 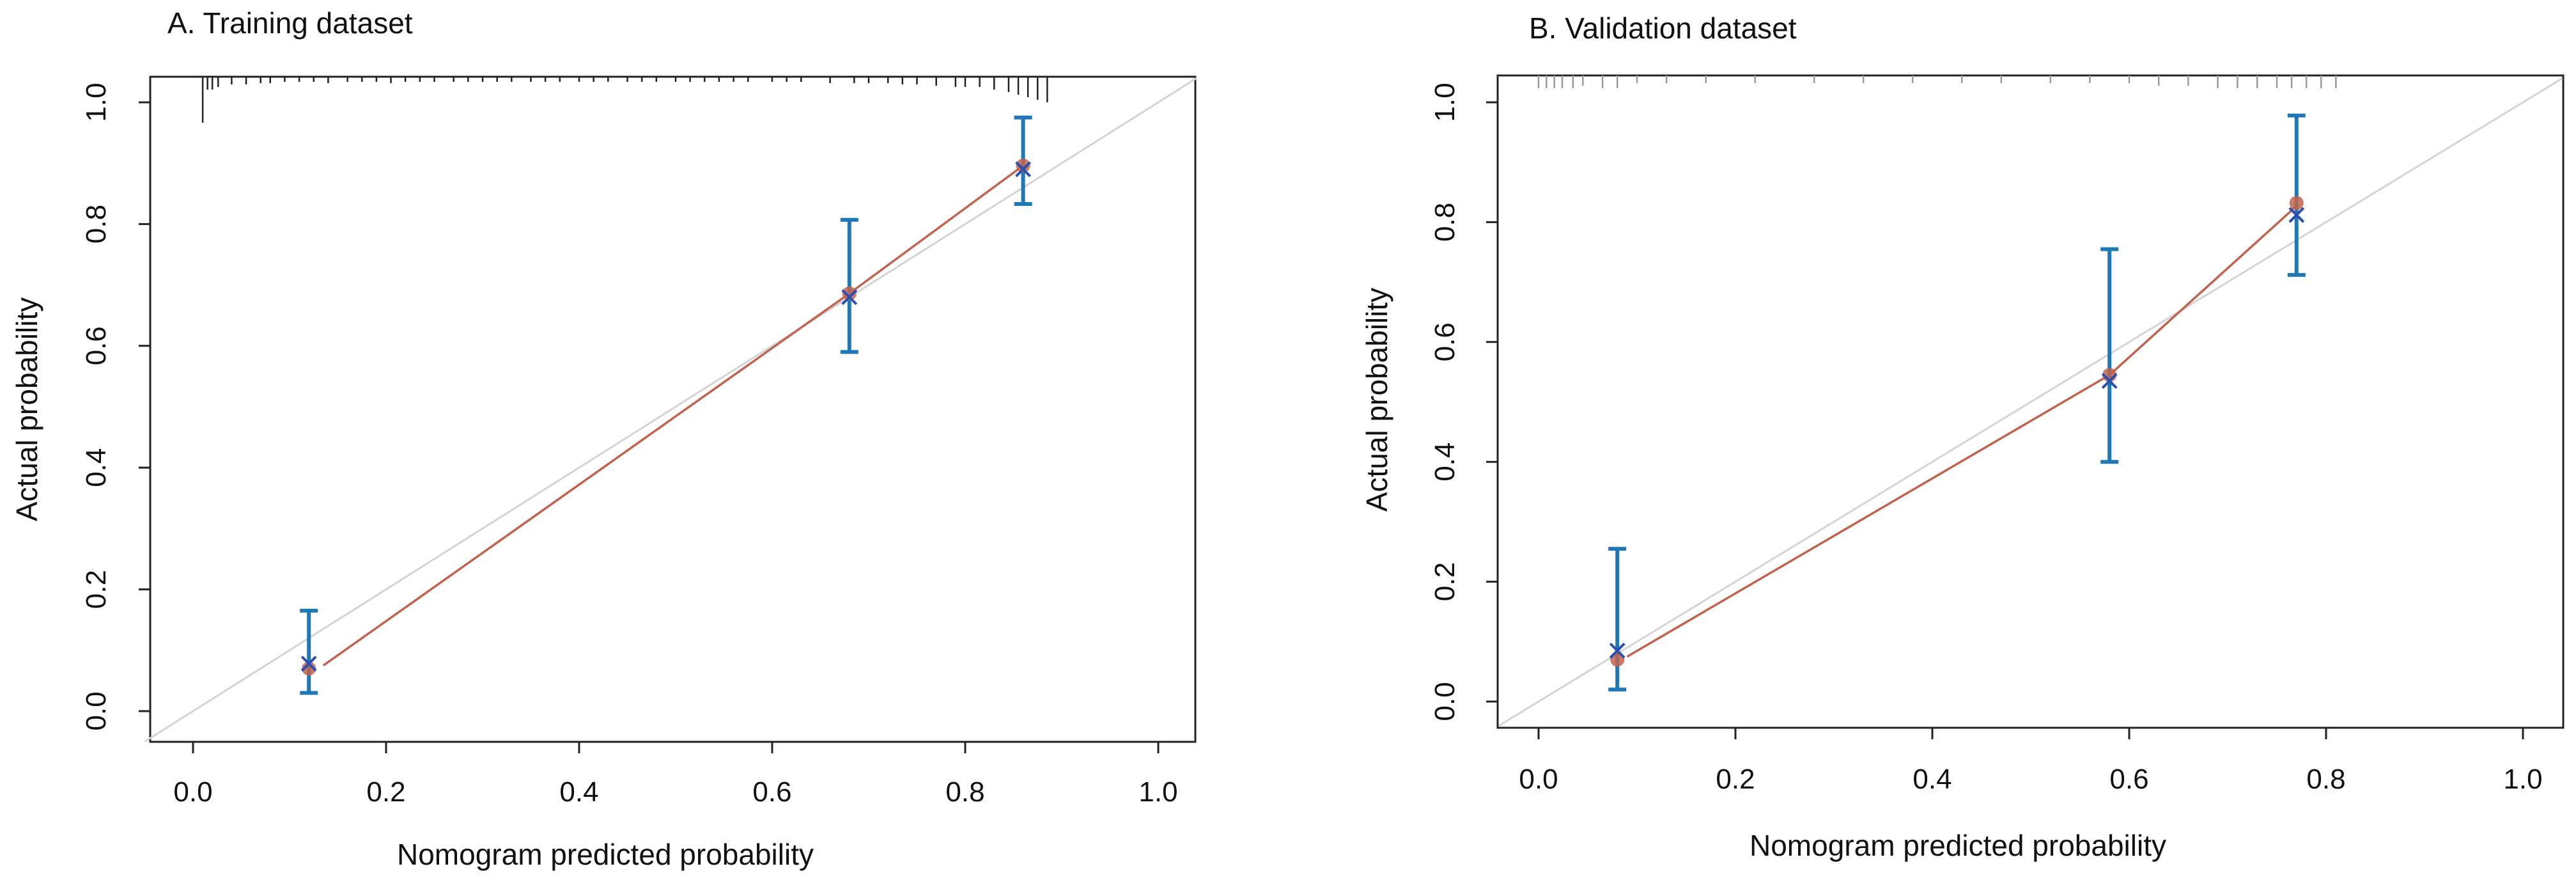 What do you see at coordinates (290, 23) in the screenshot?
I see `chart-title: A. Training dataset` at bounding box center [290, 23].